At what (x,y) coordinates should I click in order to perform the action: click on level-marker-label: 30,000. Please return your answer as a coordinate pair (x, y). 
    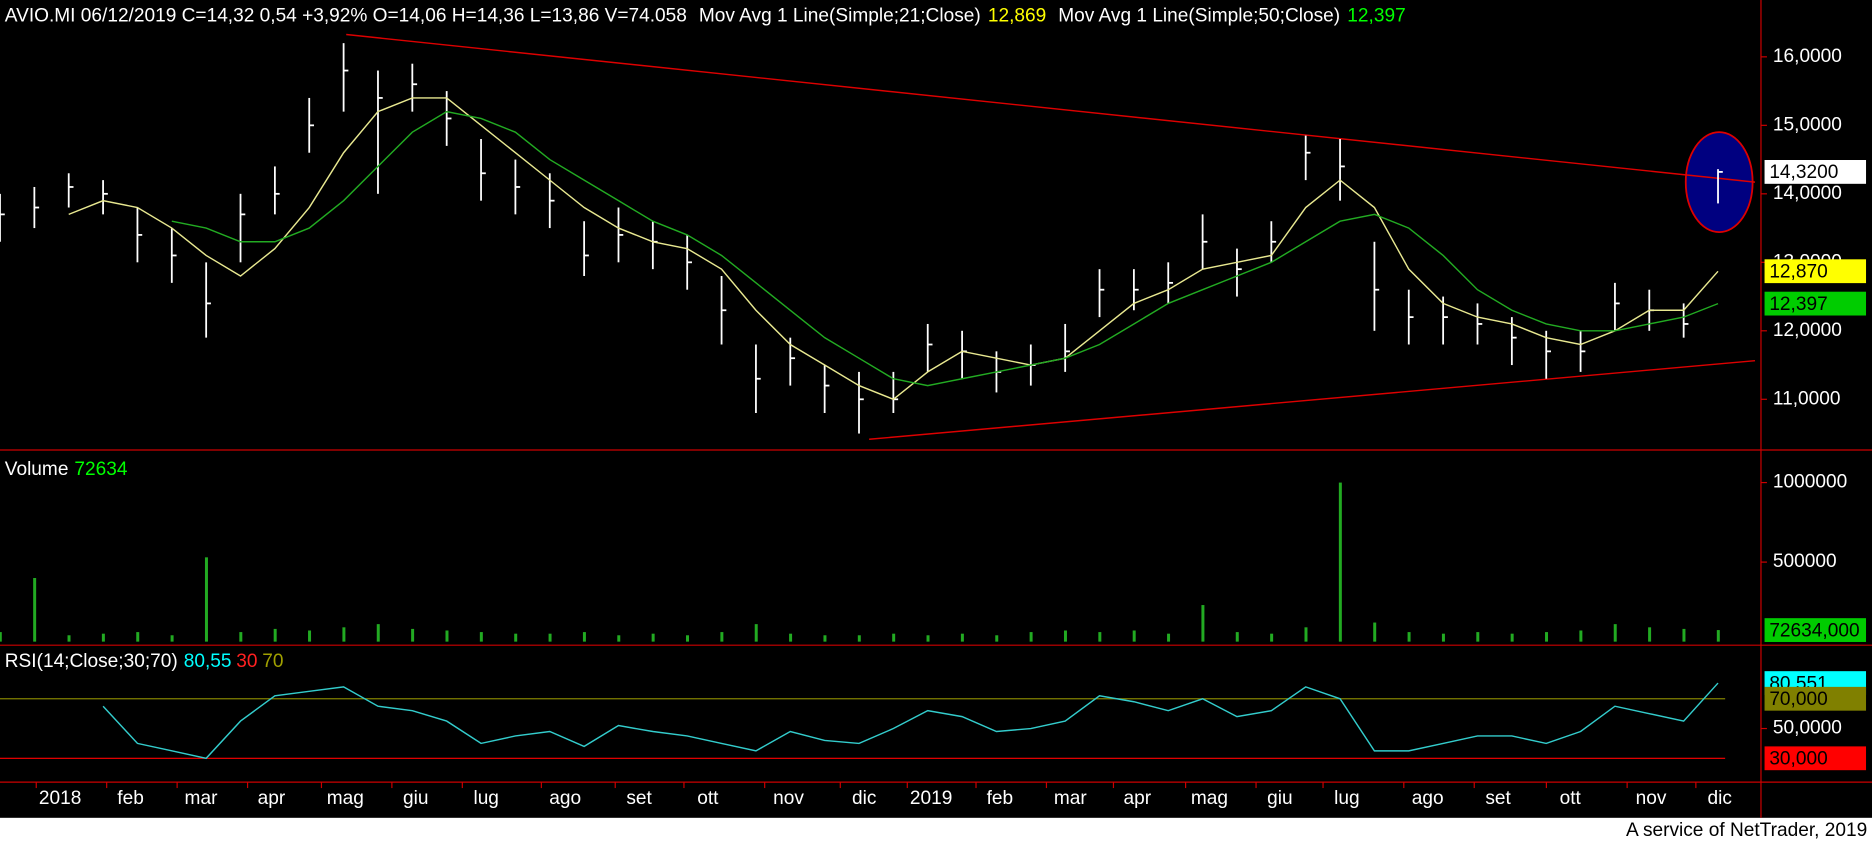
    Looking at the image, I should click on (1798, 759).